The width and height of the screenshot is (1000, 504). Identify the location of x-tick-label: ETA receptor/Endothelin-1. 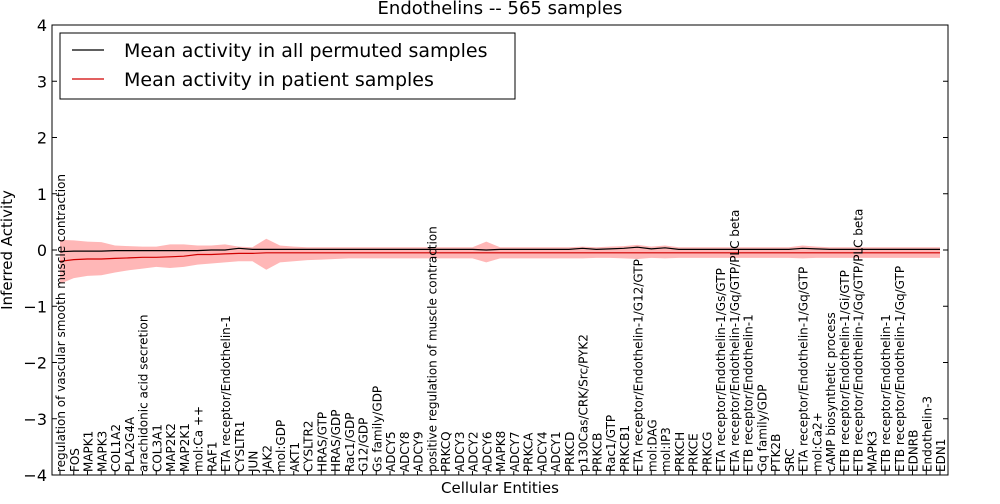
(226, 393).